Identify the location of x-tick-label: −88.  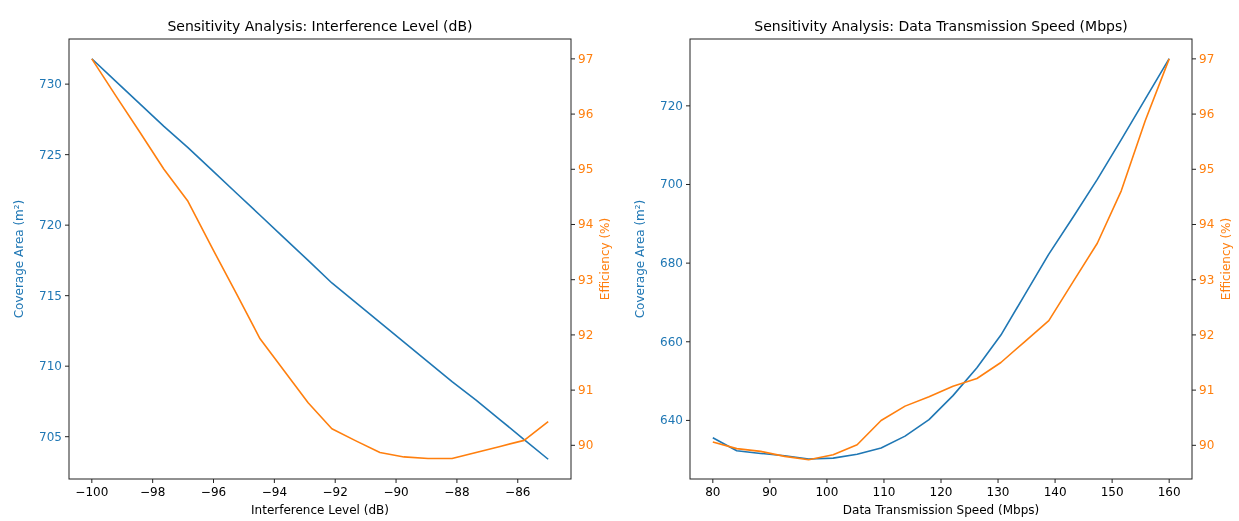
(457, 492).